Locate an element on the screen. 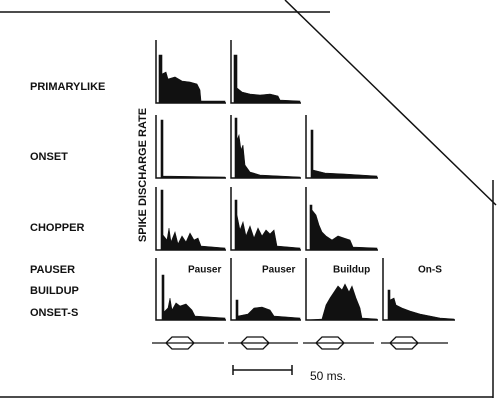  axis-label: SPIKE DISCHARGE RATE is located at coordinates (143, 175).